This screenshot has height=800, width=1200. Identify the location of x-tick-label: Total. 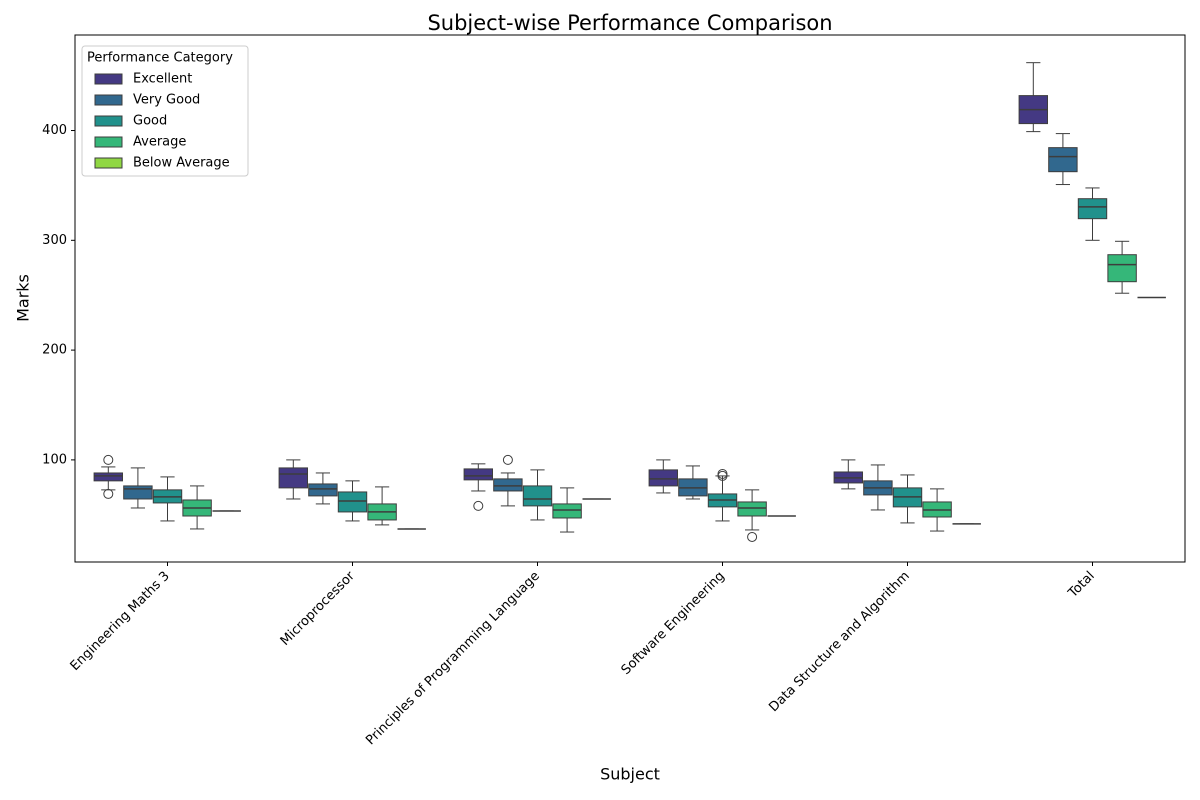
(1081, 585).